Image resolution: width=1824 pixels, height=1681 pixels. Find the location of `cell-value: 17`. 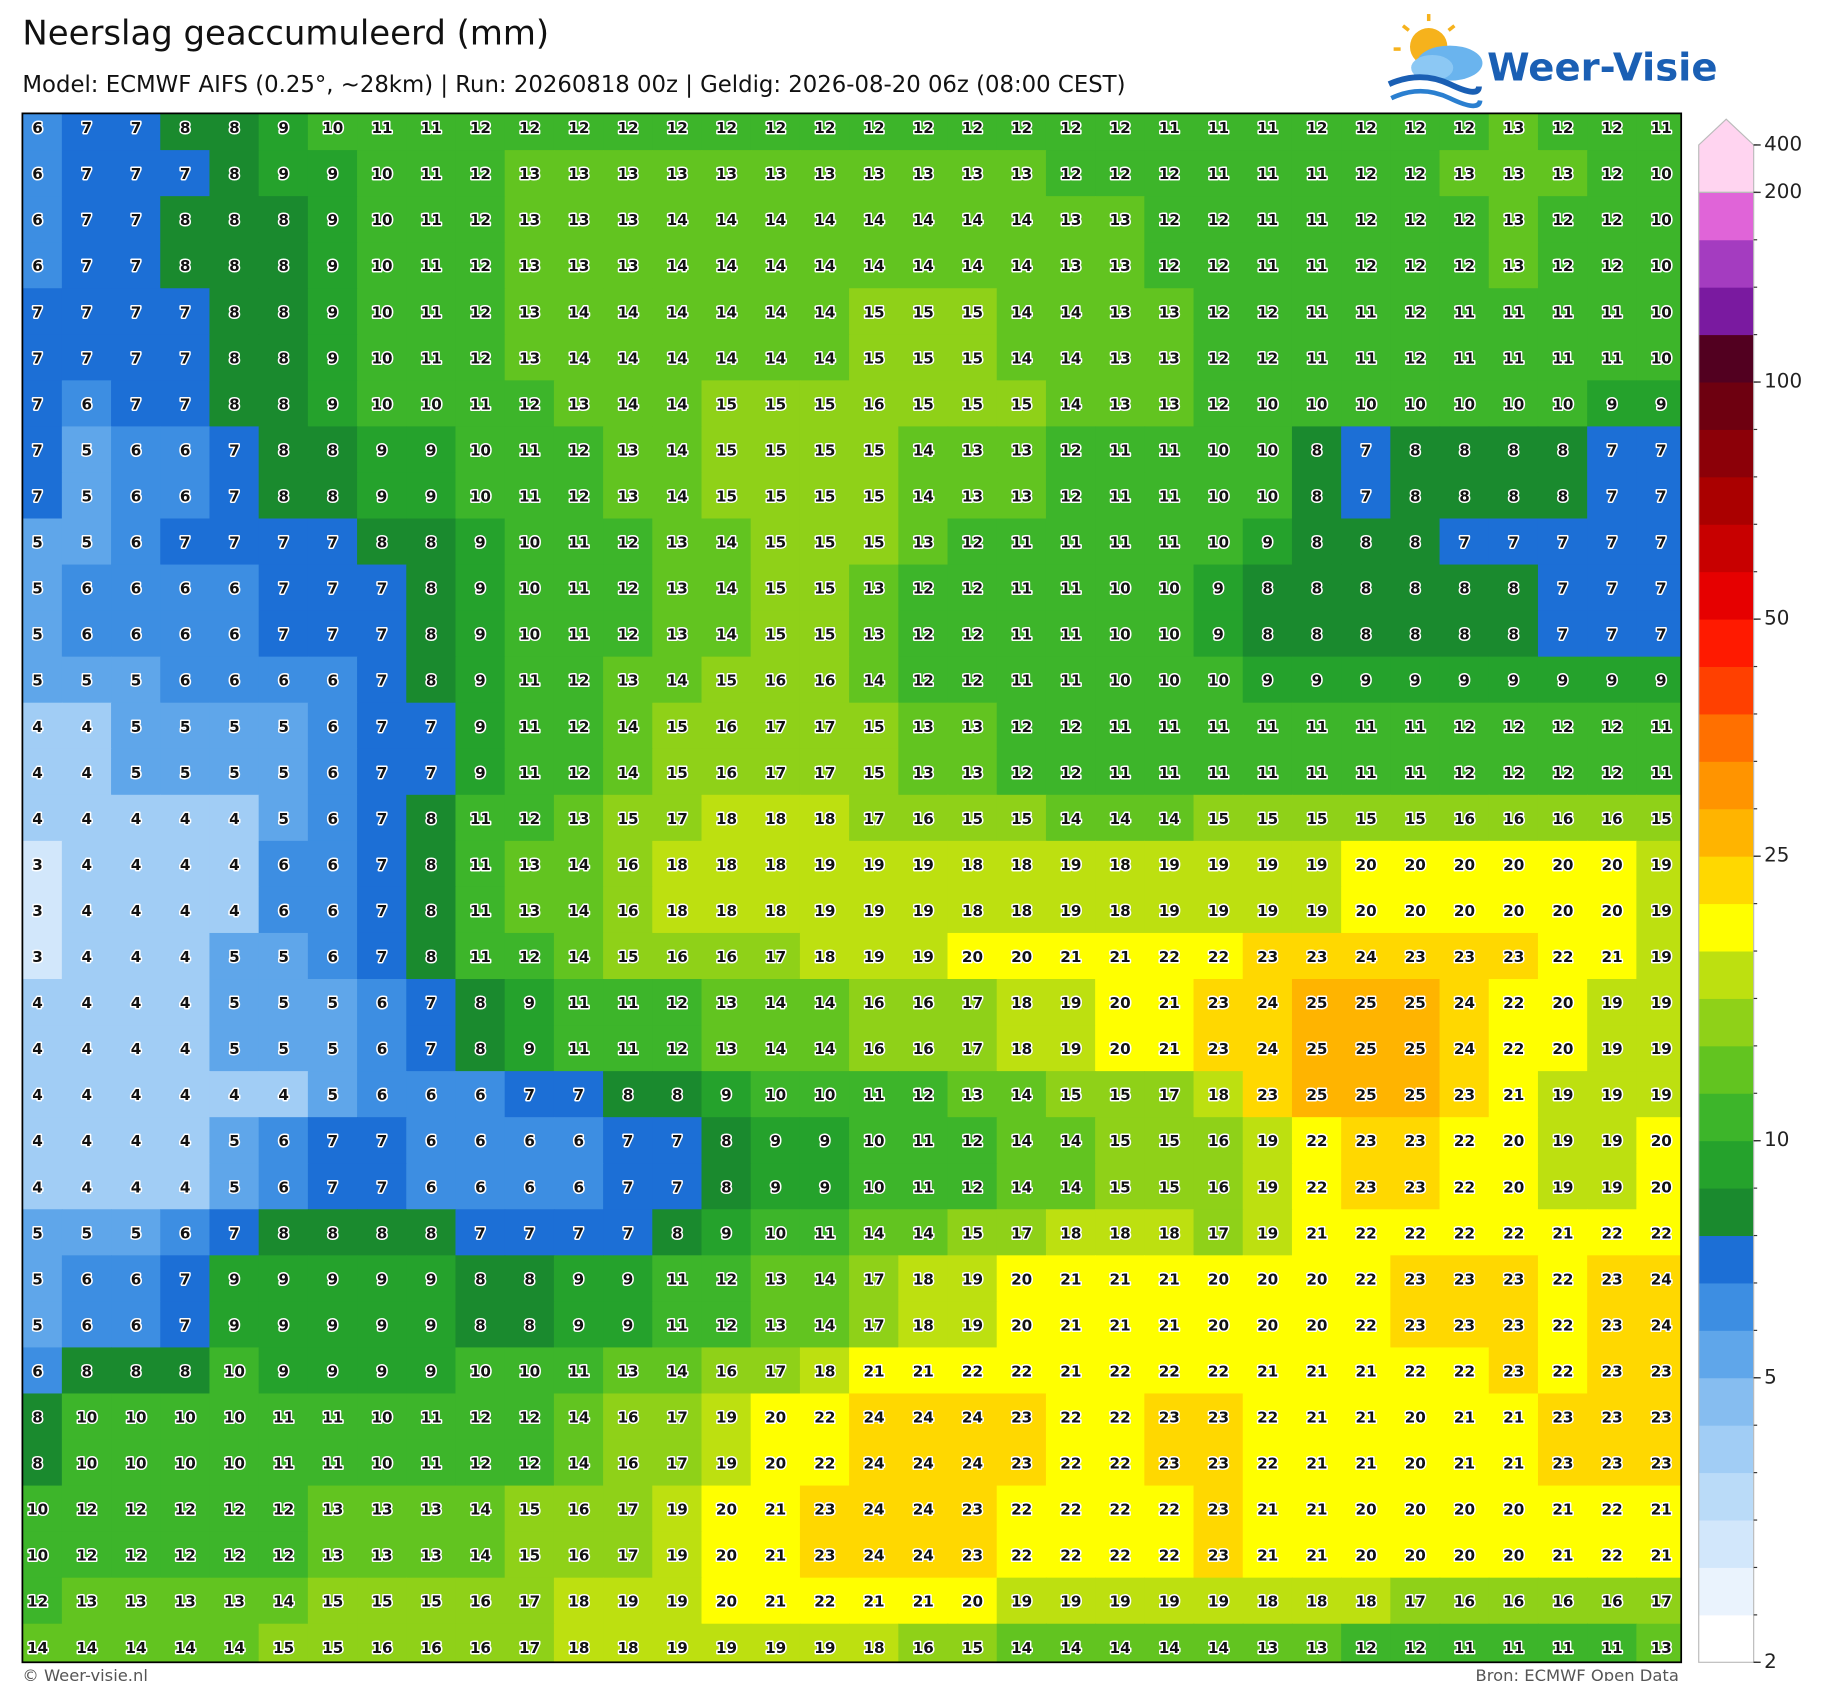

cell-value: 17 is located at coordinates (677, 819).